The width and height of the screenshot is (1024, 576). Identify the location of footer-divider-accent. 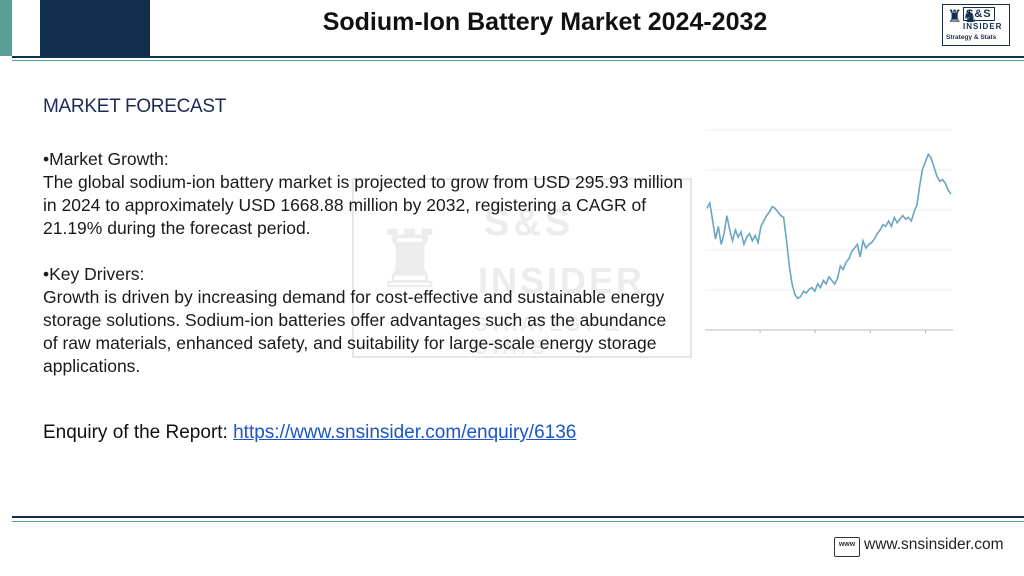
(518, 521).